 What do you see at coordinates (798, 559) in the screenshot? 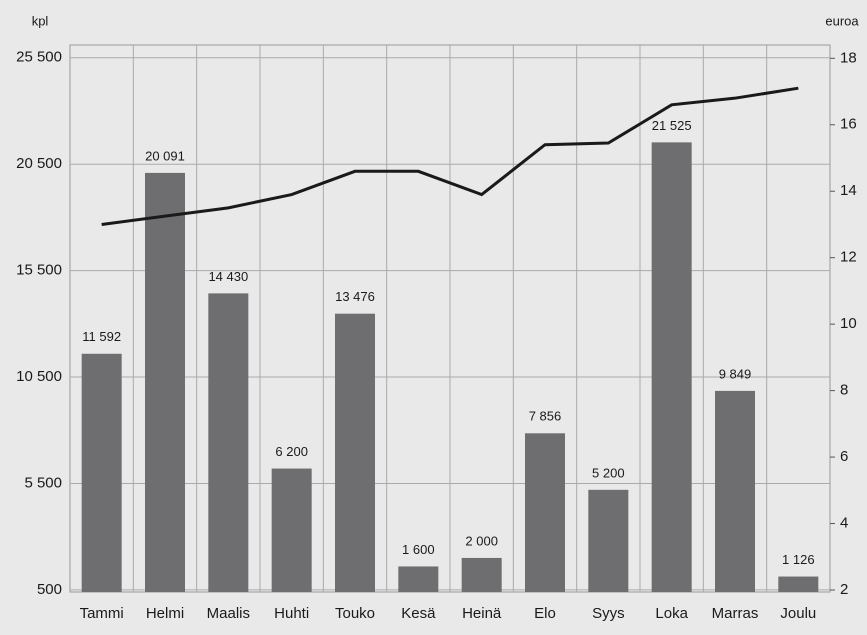
I see `bar-value-label: 1 126` at bounding box center [798, 559].